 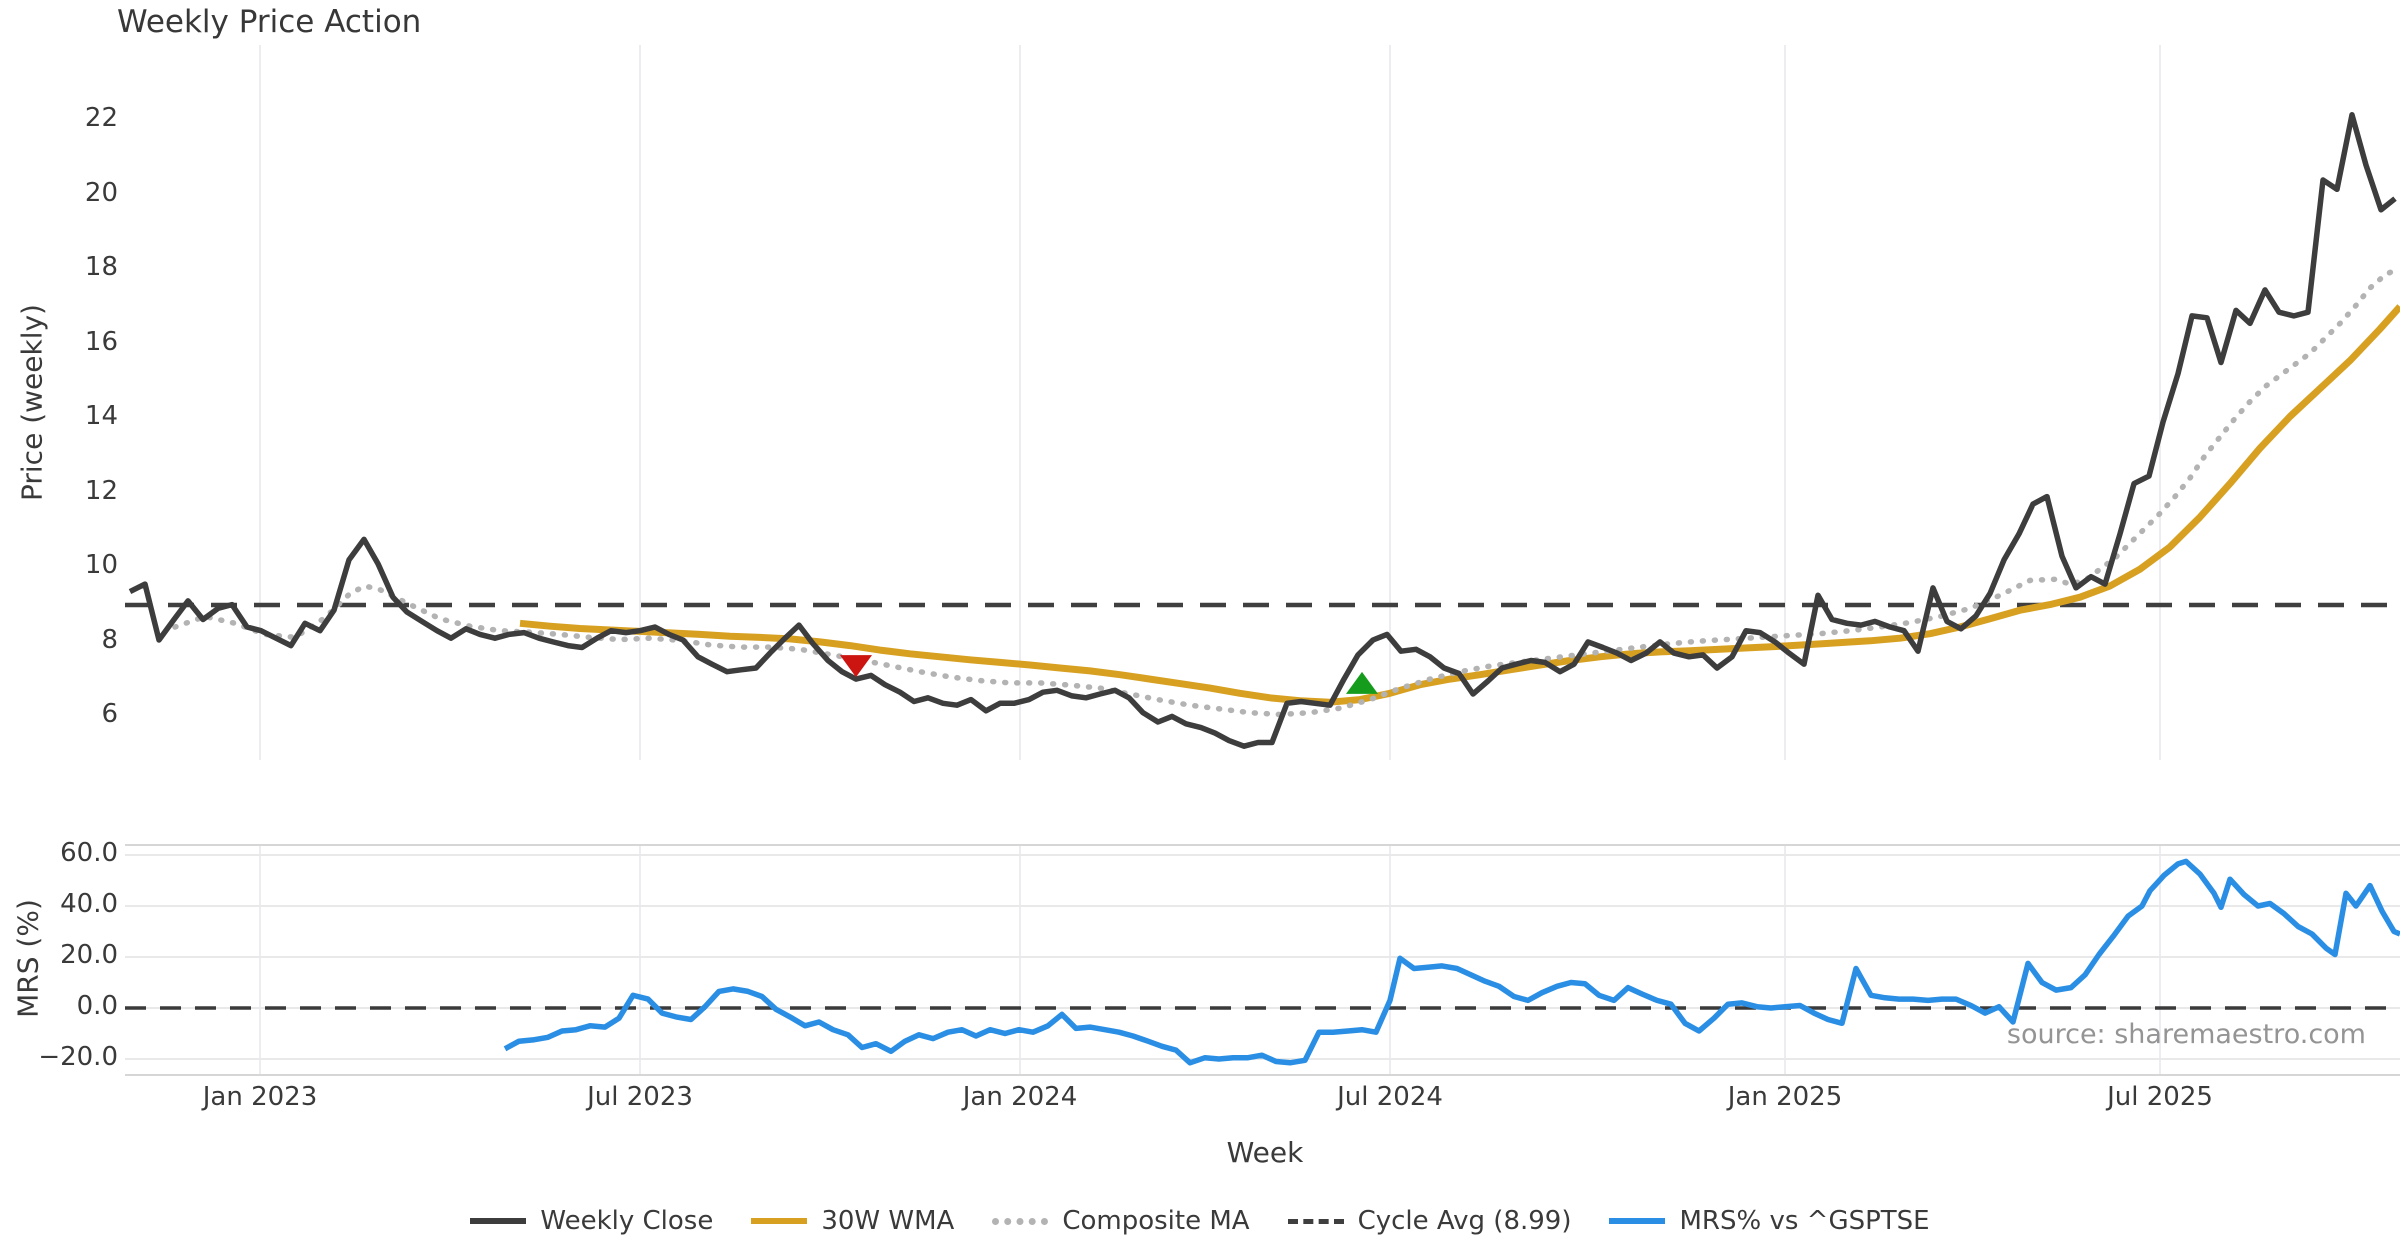 I want to click on x-tick-label: Jul 2023, so click(x=640, y=1097).